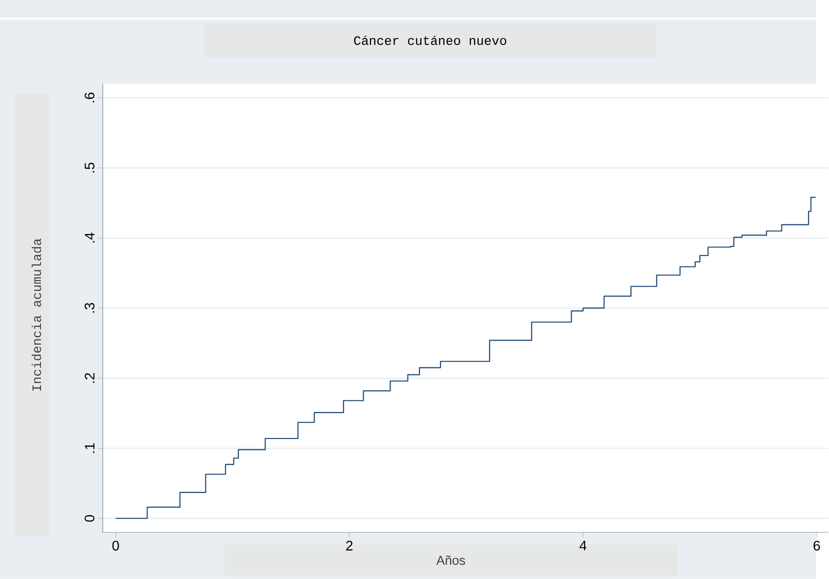  Describe the element at coordinates (89, 378) in the screenshot. I see `y-tick-label: .2` at that location.